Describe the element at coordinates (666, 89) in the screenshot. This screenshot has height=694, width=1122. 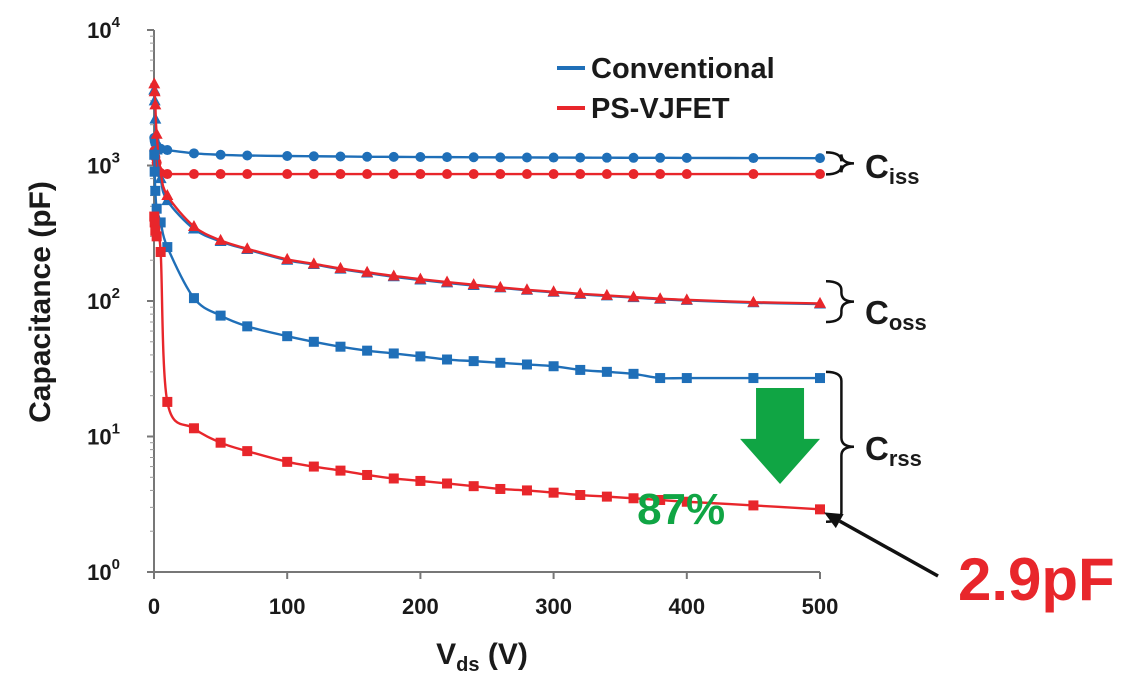
I see `legend: Conventional PS-VJFET` at that location.